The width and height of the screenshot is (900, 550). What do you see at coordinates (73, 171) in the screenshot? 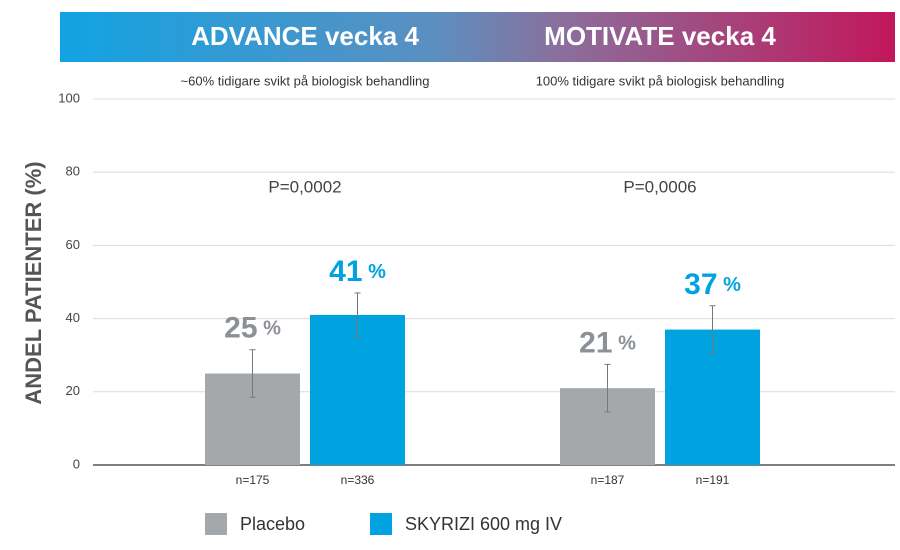
I see `y-tick-label: 80` at bounding box center [73, 171].